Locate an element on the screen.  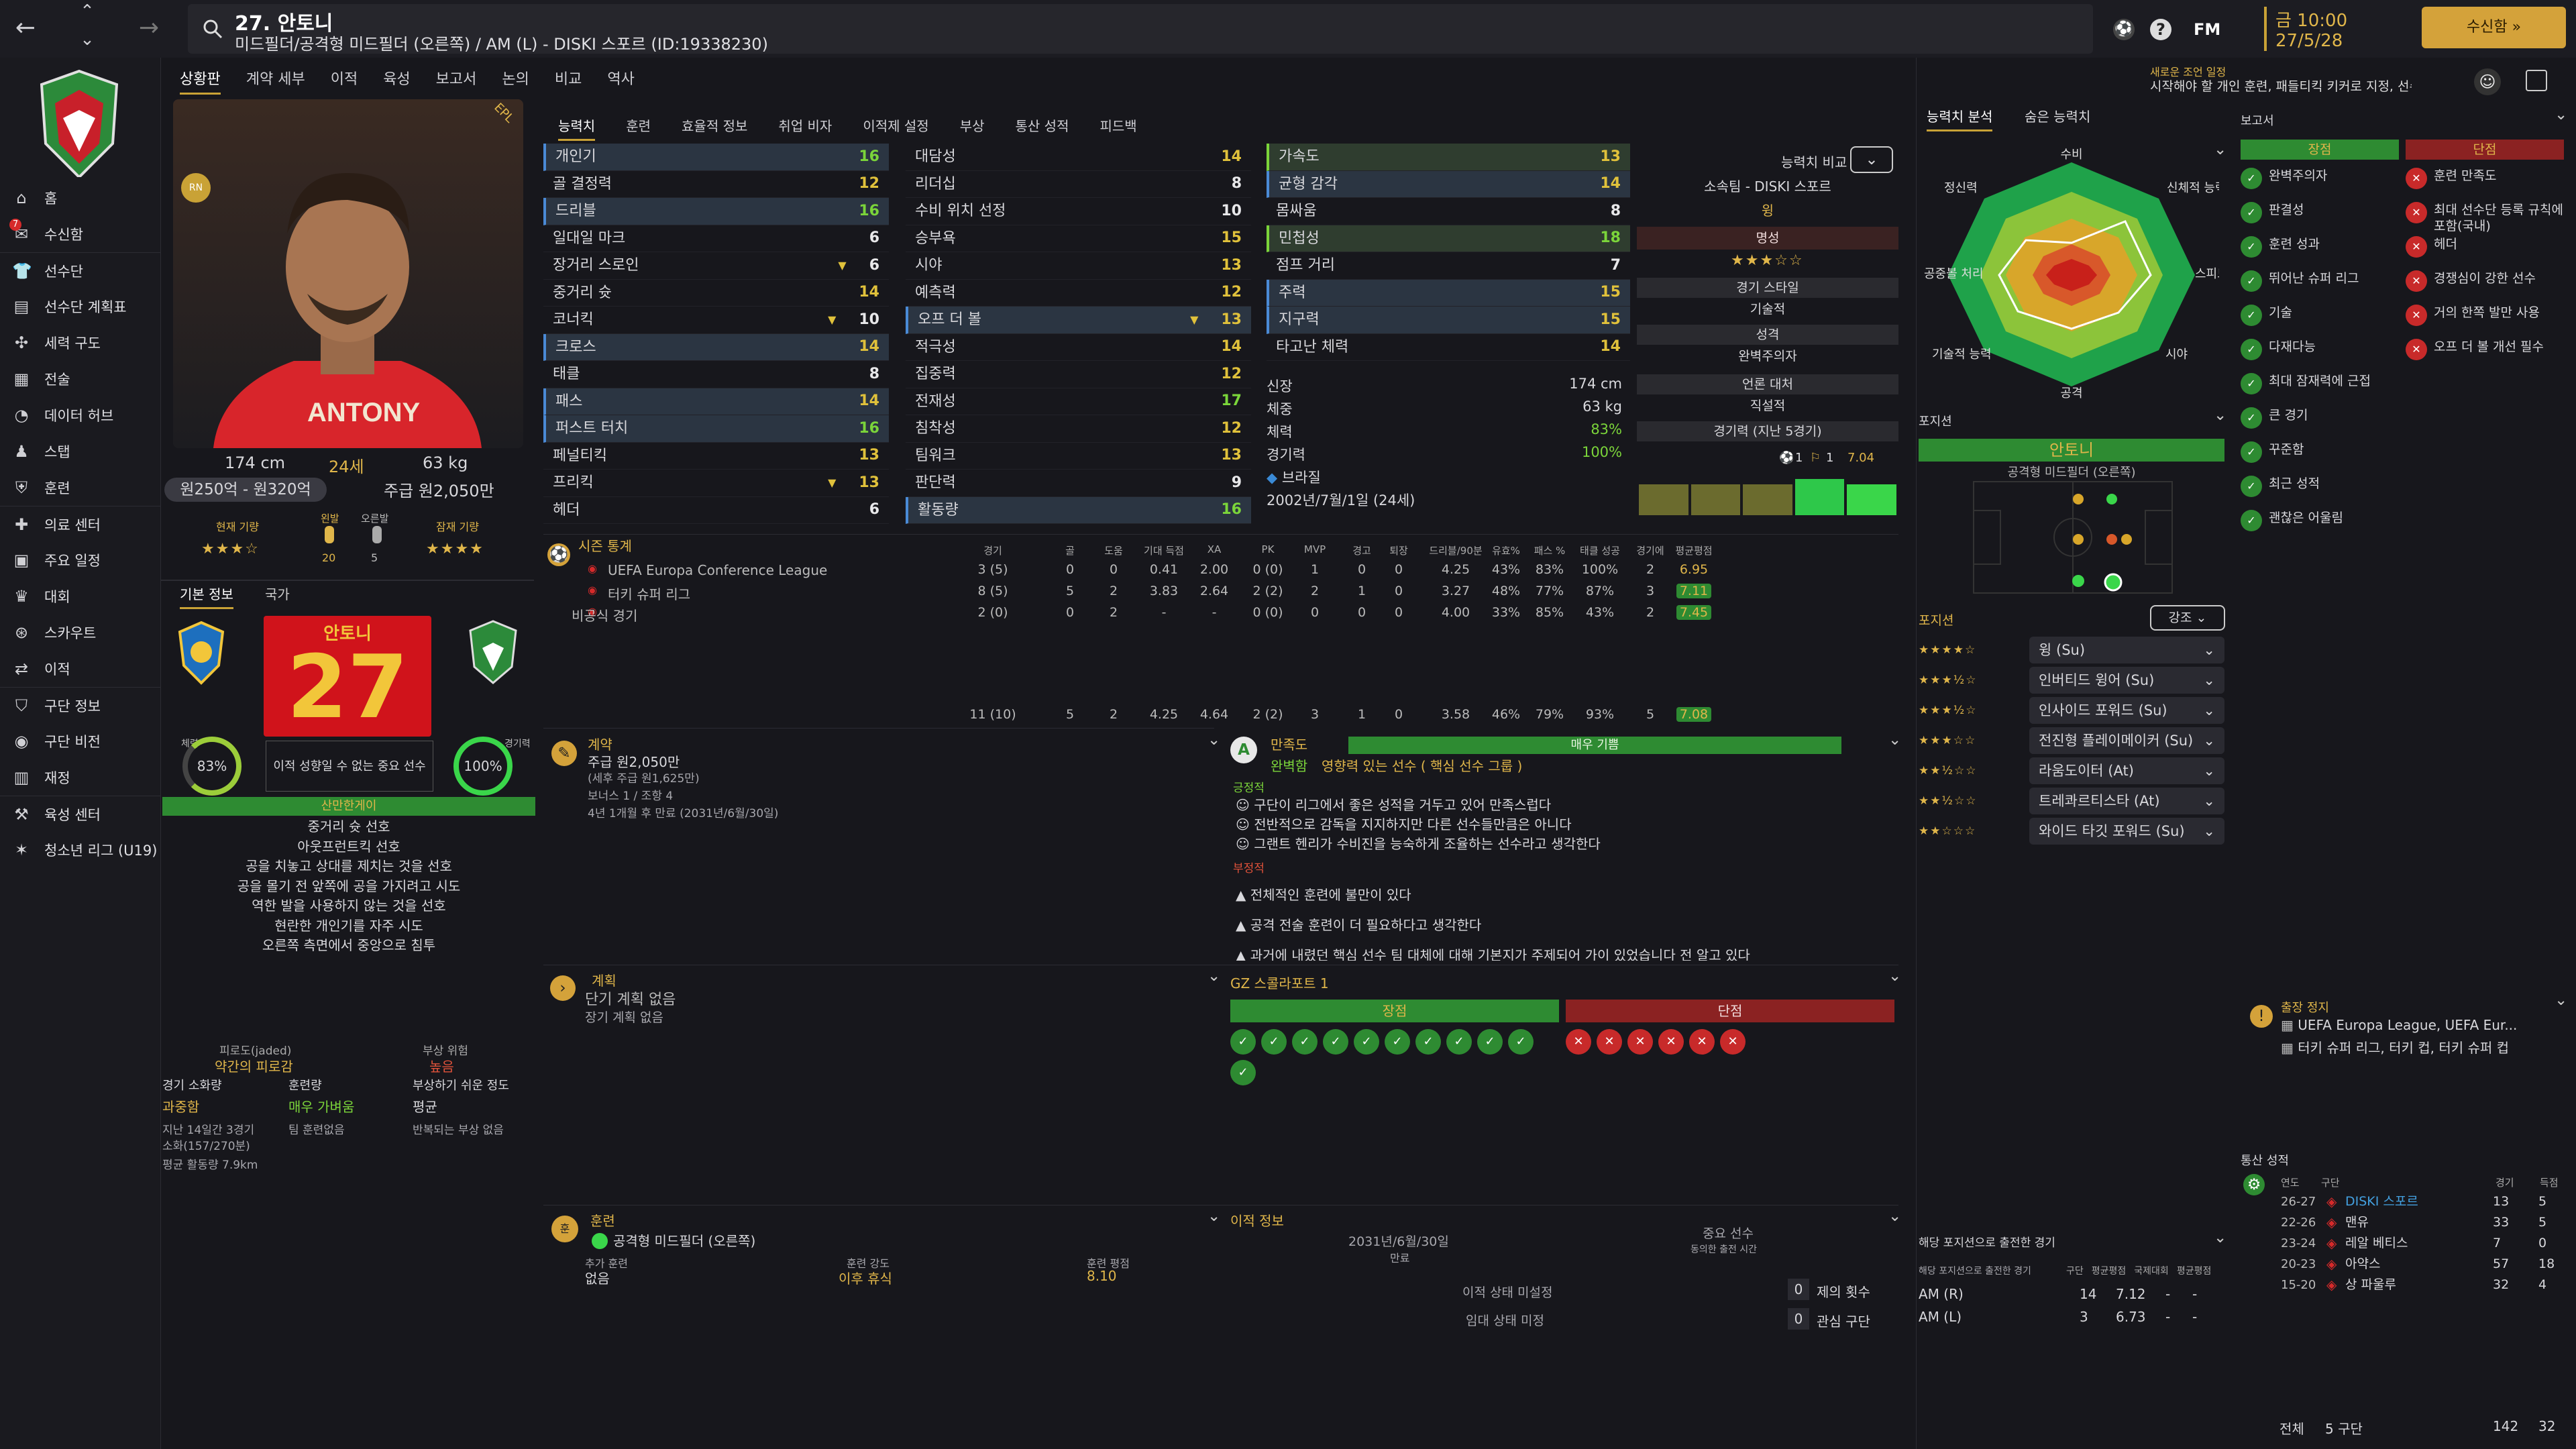
report-item: ✕ 최대 선수단 등록 규칙에 포함(국내) is located at coordinates (2486, 219).